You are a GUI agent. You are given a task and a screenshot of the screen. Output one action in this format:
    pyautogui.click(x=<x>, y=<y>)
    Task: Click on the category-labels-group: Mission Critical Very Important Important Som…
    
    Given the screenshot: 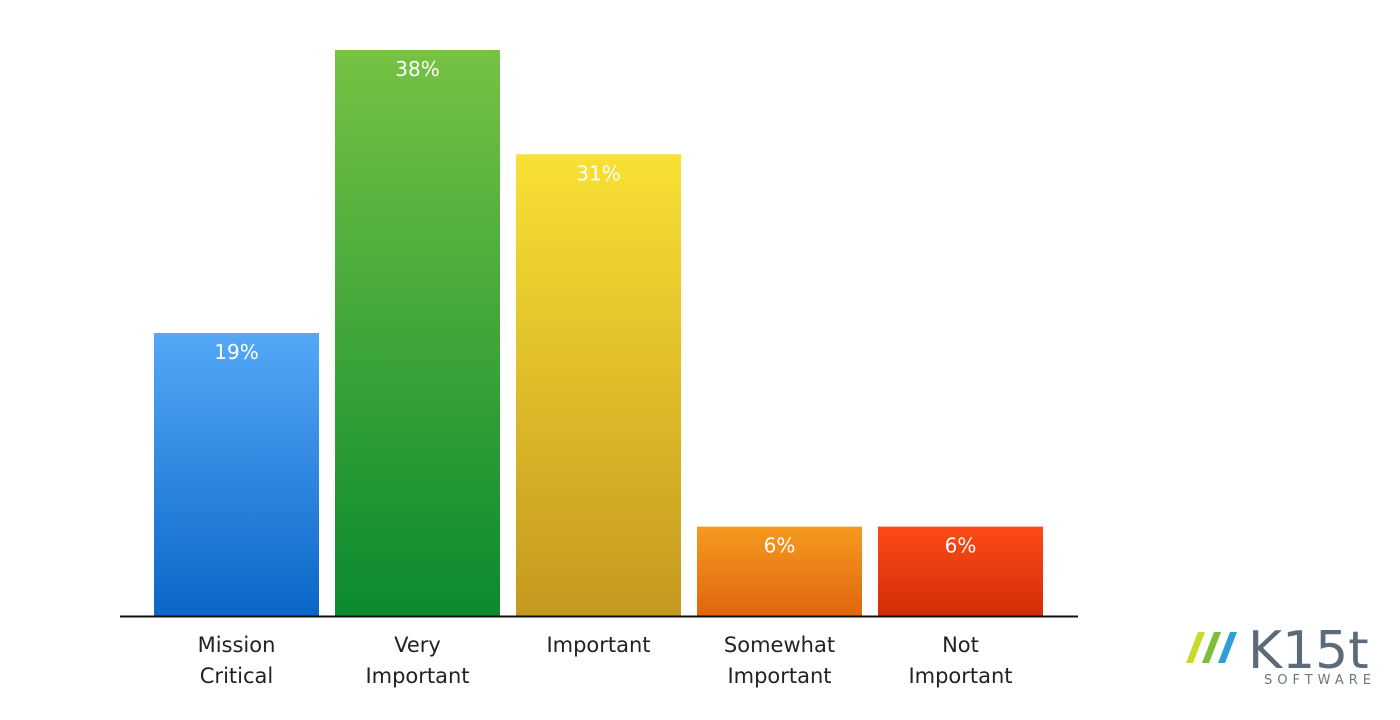 What is the action you would take?
    pyautogui.click(x=605, y=660)
    